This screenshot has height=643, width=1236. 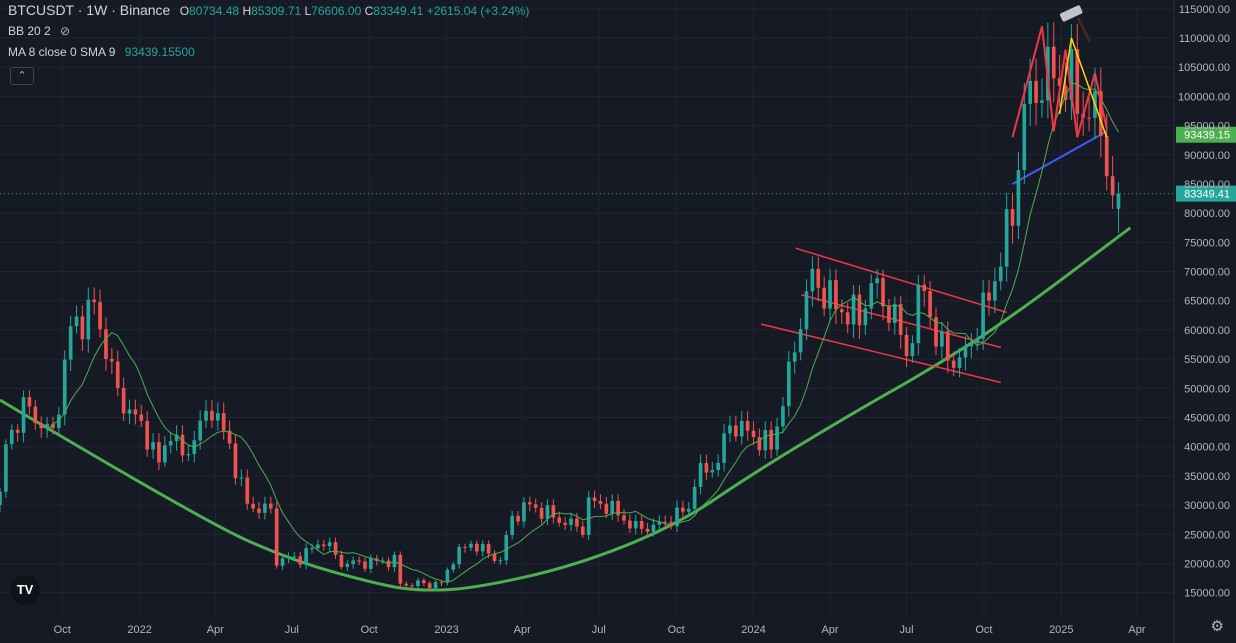 I want to click on channel-upper-line, so click(x=901, y=280).